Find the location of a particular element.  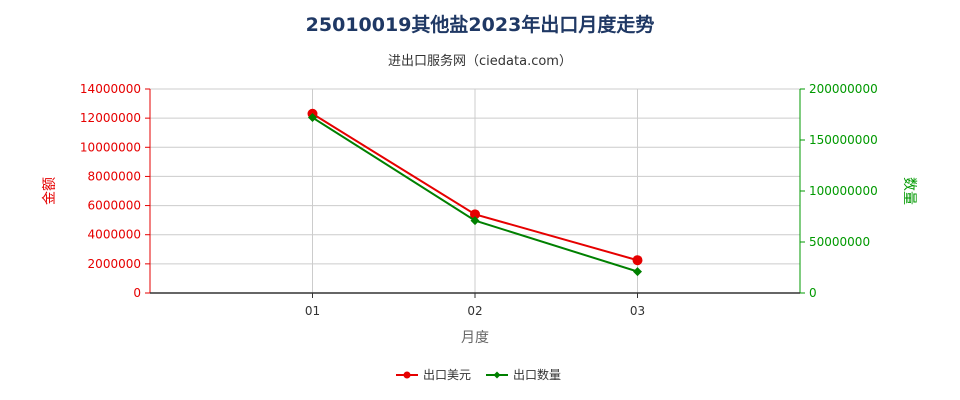

y-left-tick-label: 4000000 is located at coordinates (114, 235).